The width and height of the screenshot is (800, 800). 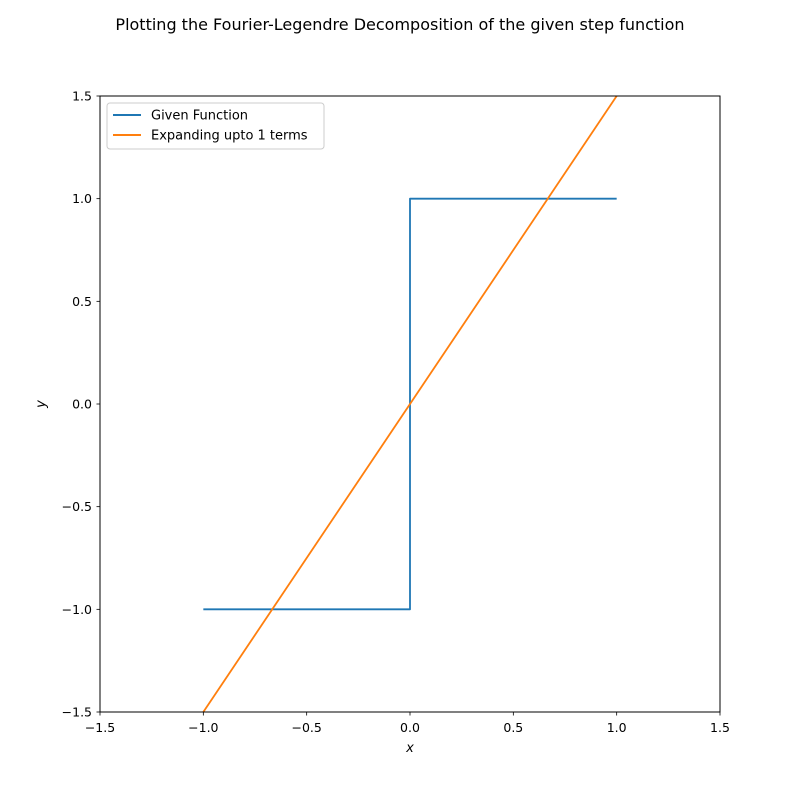 What do you see at coordinates (513, 727) in the screenshot?
I see `x-tick-label: 0.5` at bounding box center [513, 727].